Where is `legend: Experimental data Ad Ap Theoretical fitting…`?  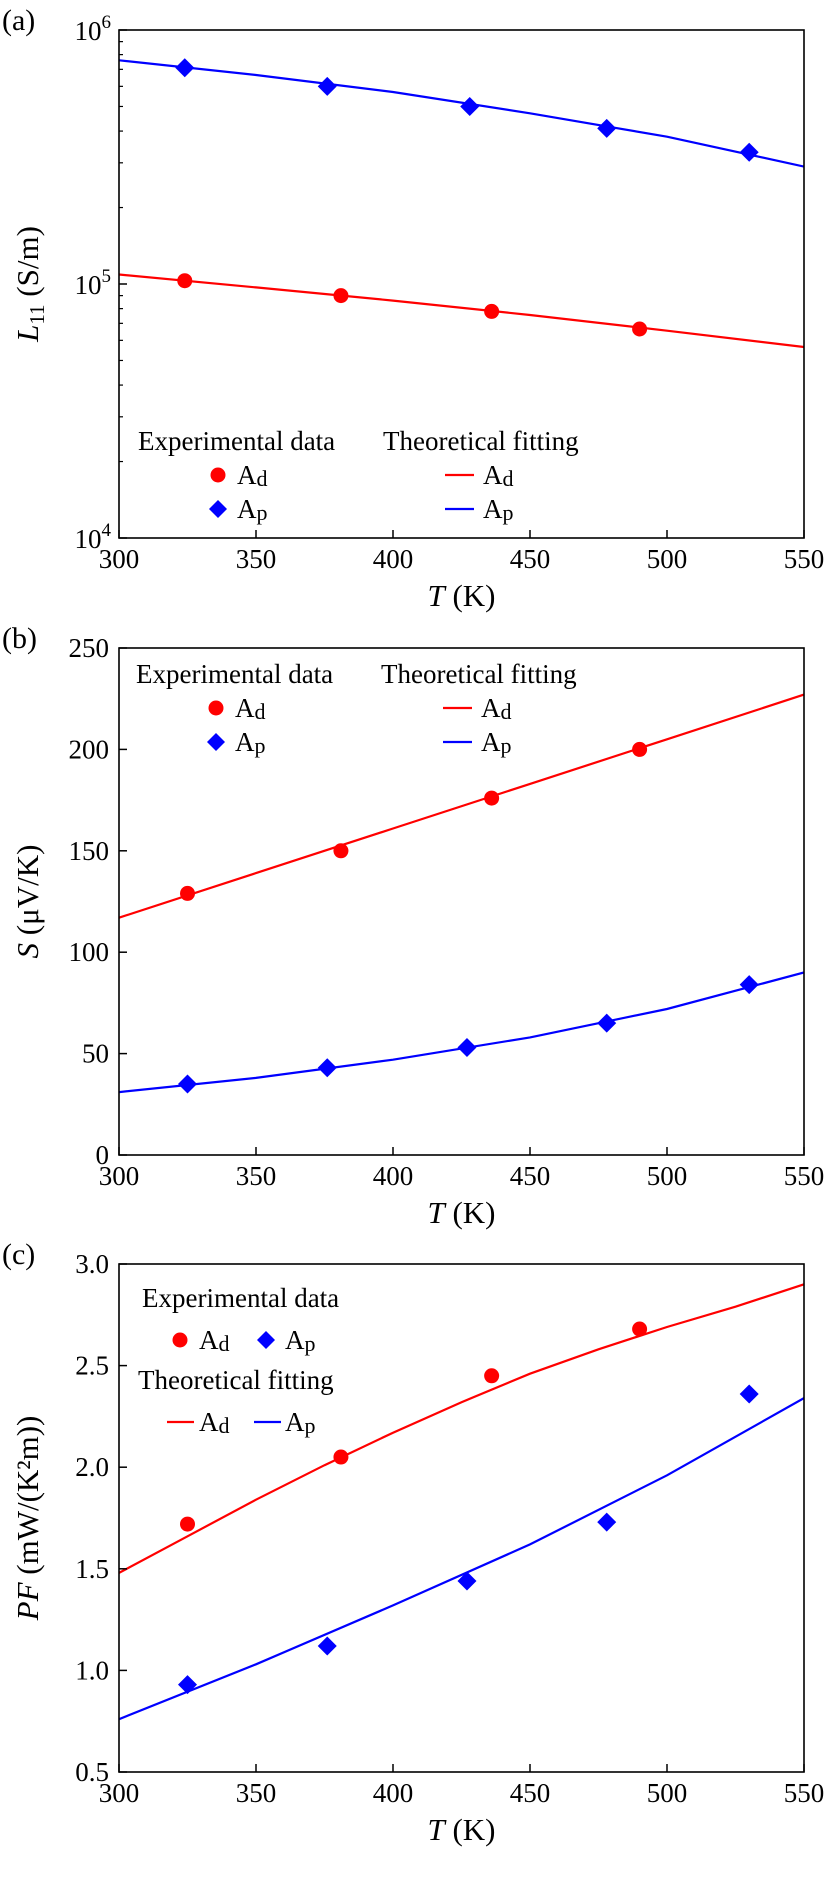
legend: Experimental data Ad Ap Theoretical fitting… is located at coordinates (238, 1360).